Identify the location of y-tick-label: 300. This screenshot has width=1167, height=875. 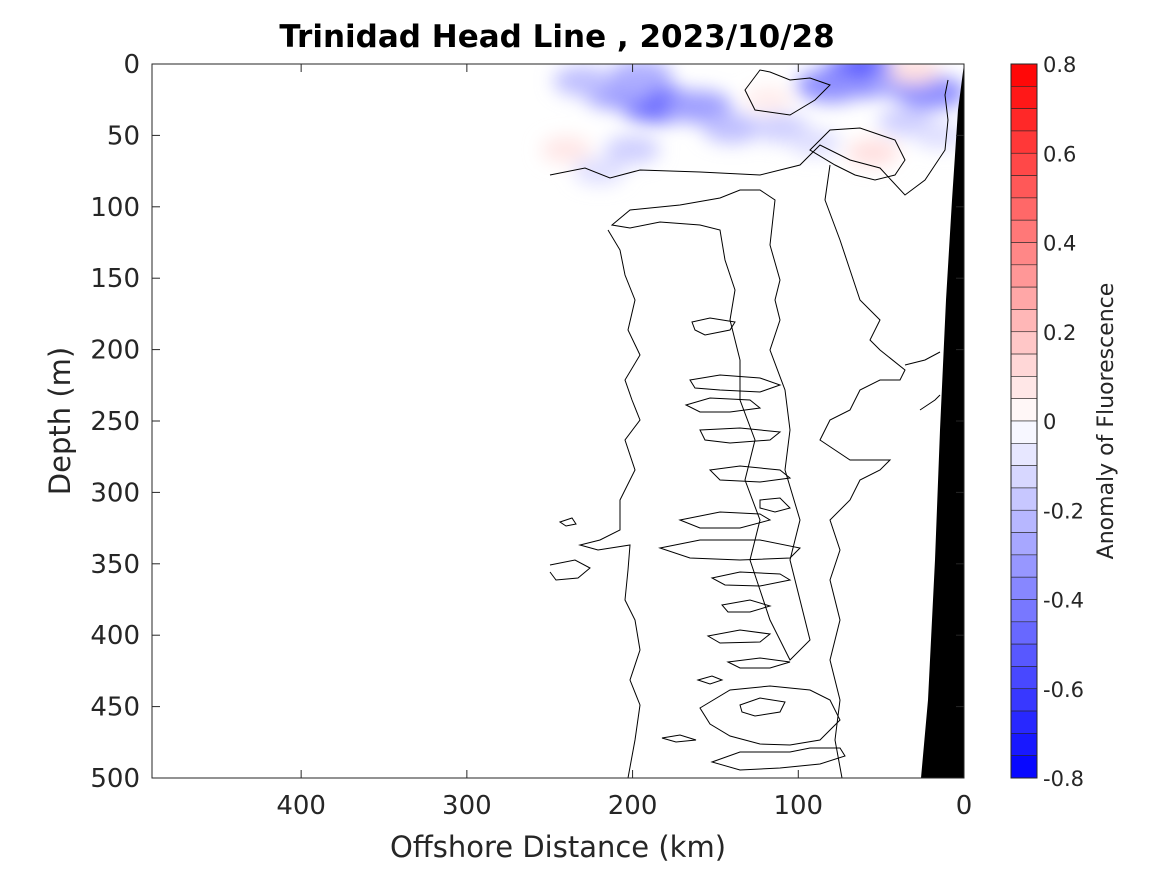
(115, 493).